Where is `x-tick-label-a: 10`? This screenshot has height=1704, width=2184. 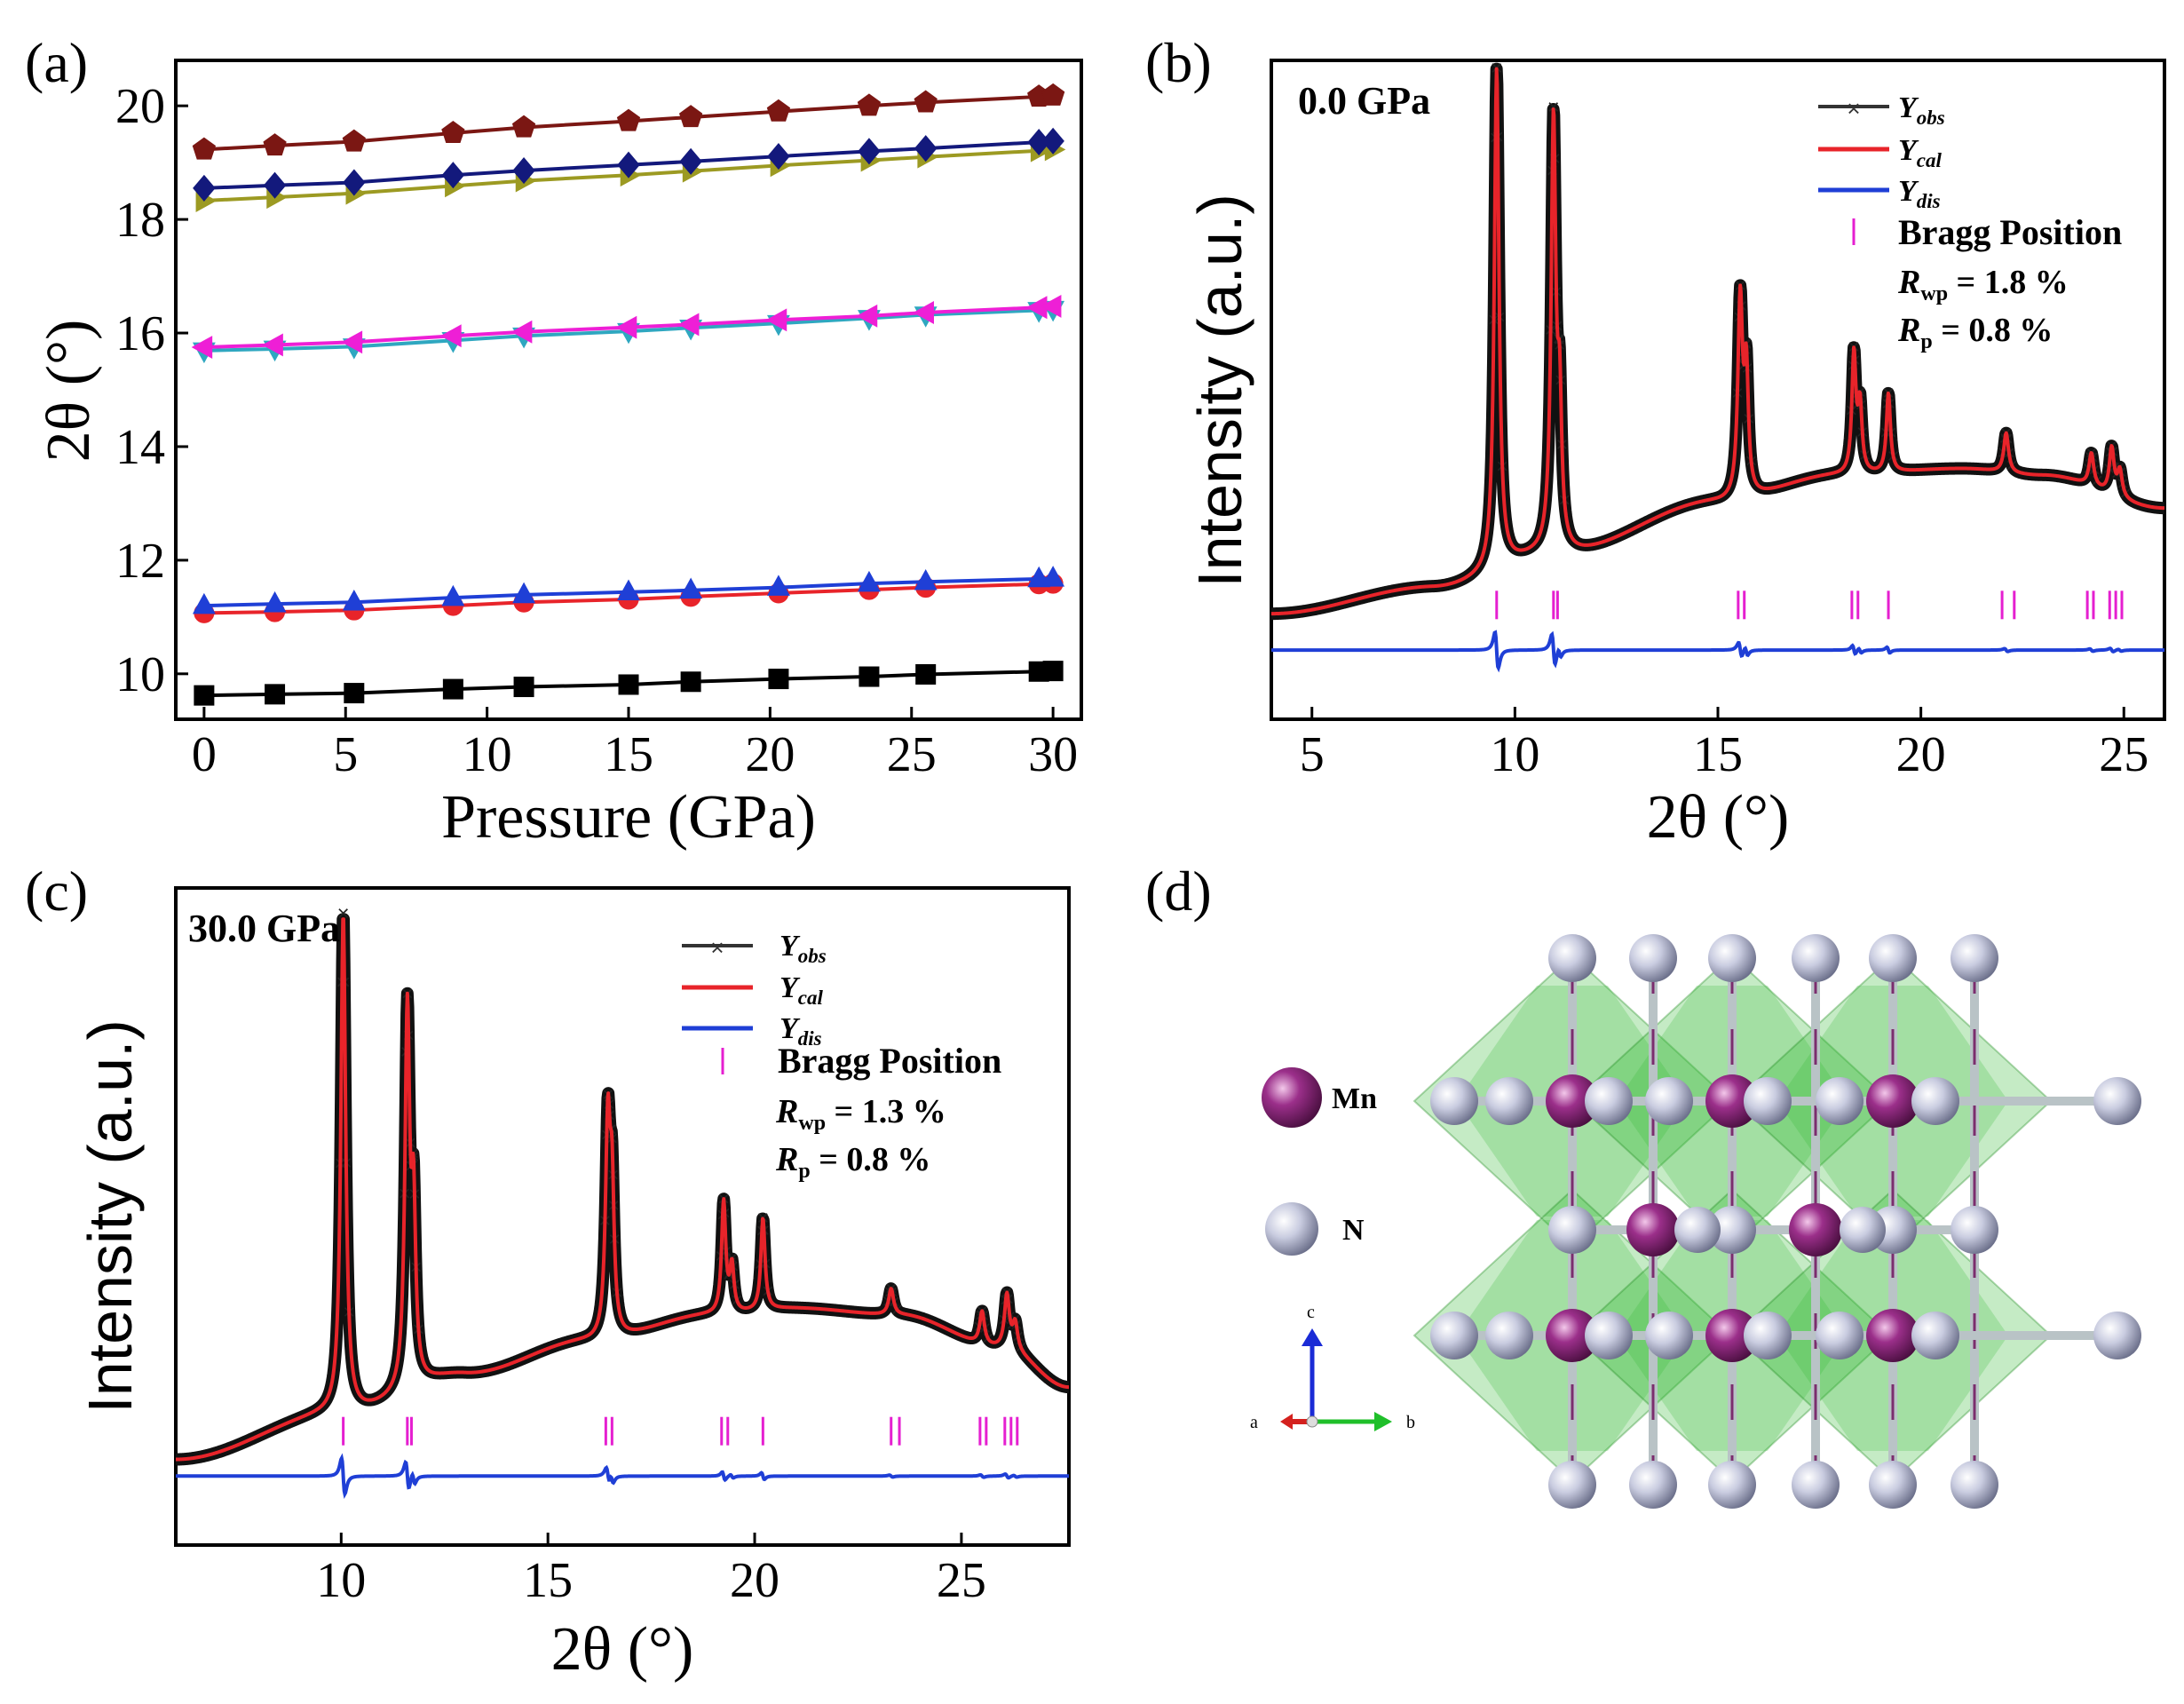
x-tick-label-a: 10 is located at coordinates (488, 754).